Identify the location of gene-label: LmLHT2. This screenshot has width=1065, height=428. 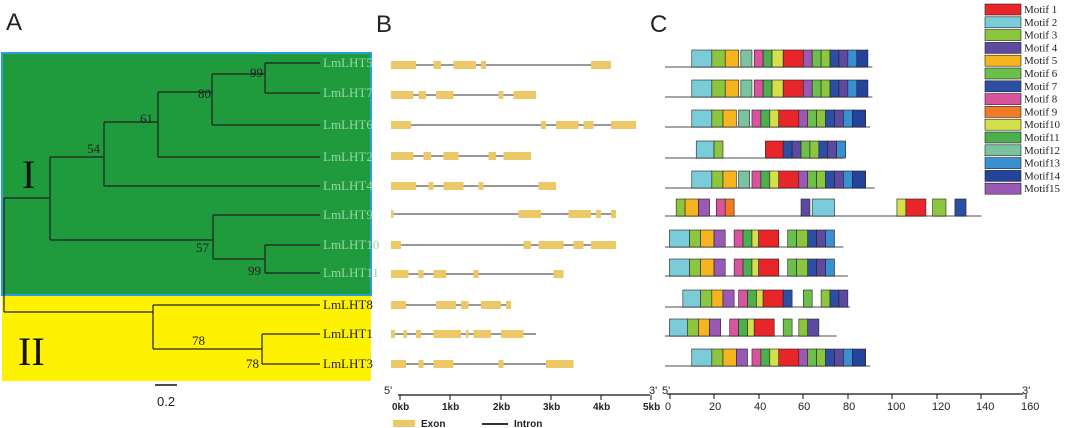
(348, 156).